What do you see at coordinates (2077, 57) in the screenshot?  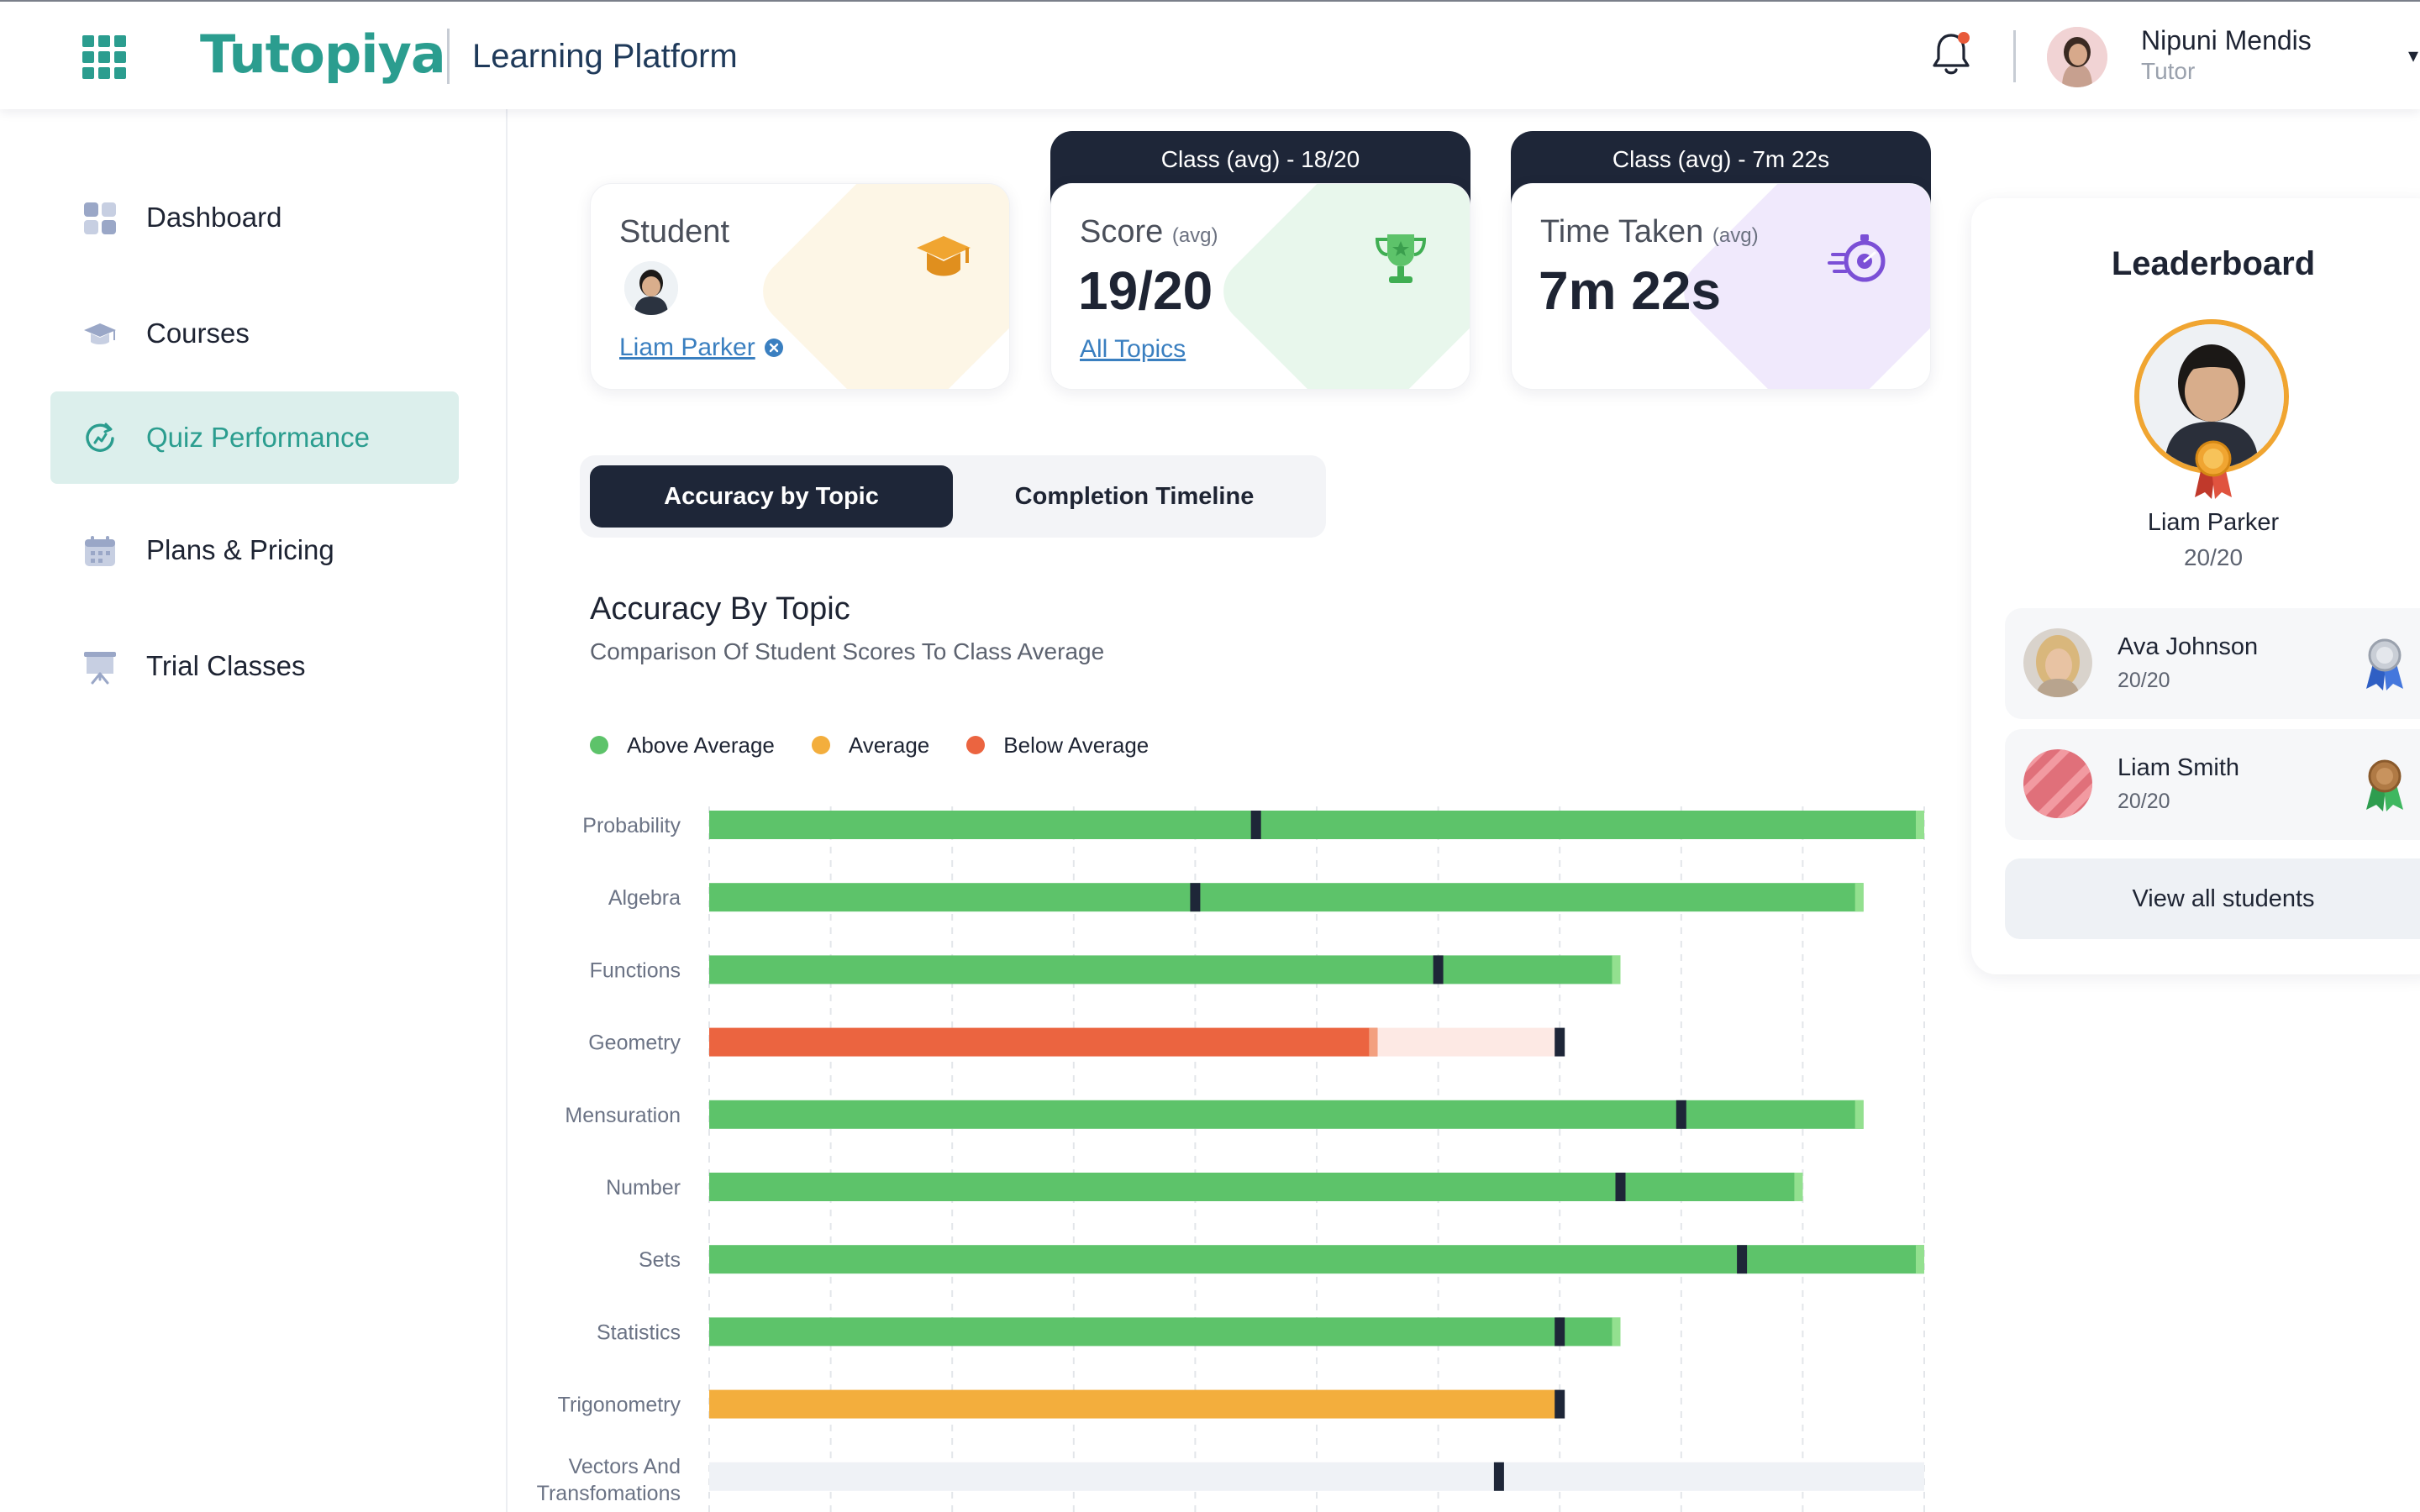 I see `user-avatar` at bounding box center [2077, 57].